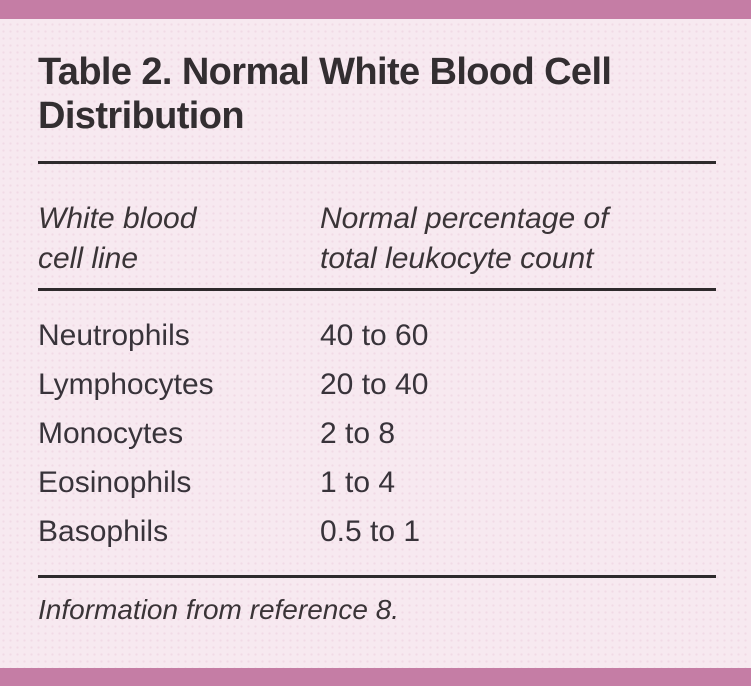 The width and height of the screenshot is (751, 686). Describe the element at coordinates (126, 384) in the screenshot. I see `cell-line-value: Lymphocytes` at that location.